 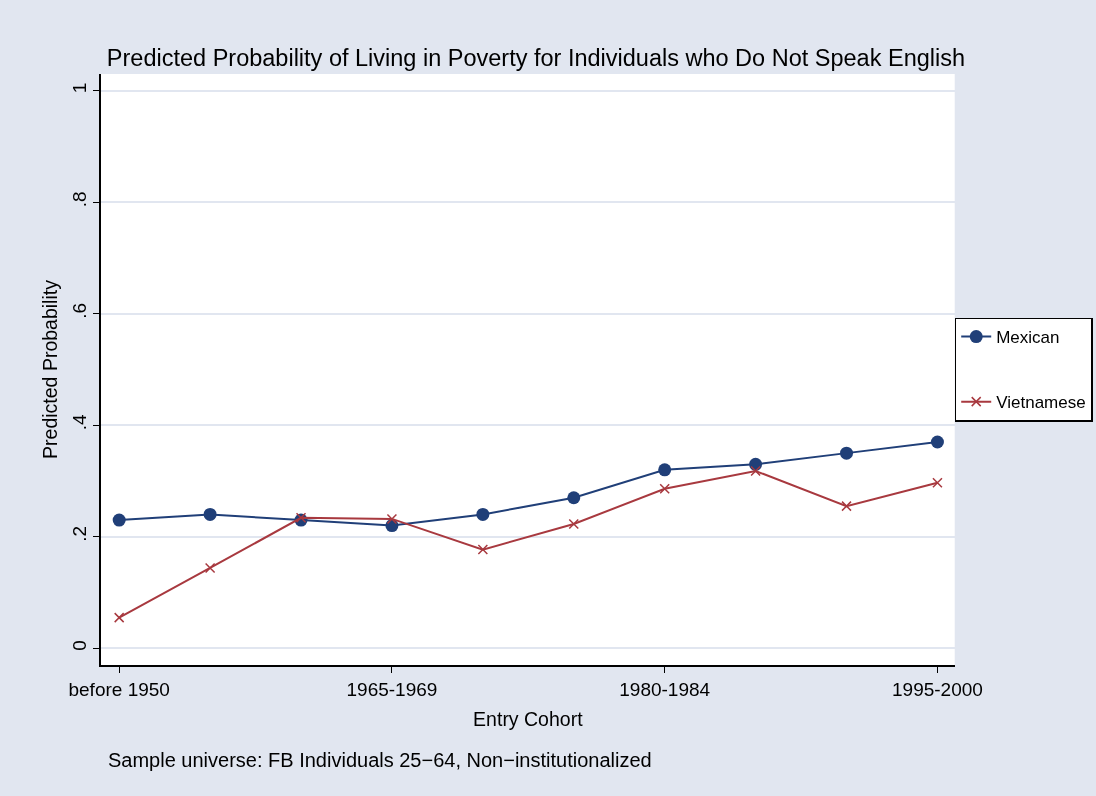 I want to click on y-tick-label: 1, so click(x=79, y=88).